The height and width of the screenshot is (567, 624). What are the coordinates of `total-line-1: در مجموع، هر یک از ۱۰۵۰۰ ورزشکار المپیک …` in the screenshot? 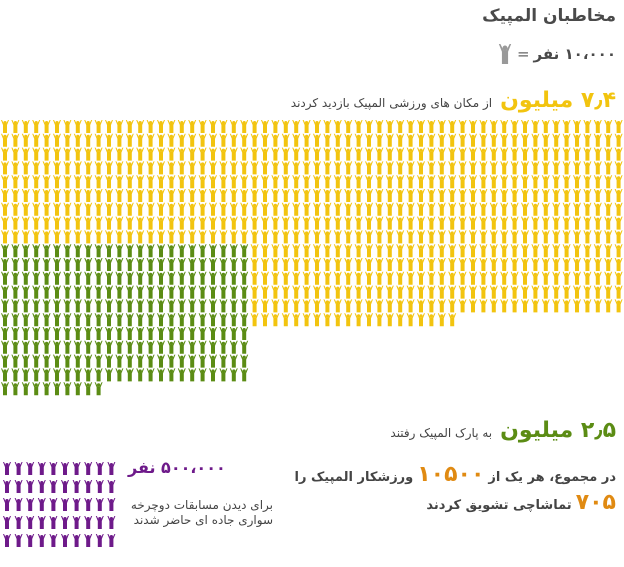 It's located at (455, 474).